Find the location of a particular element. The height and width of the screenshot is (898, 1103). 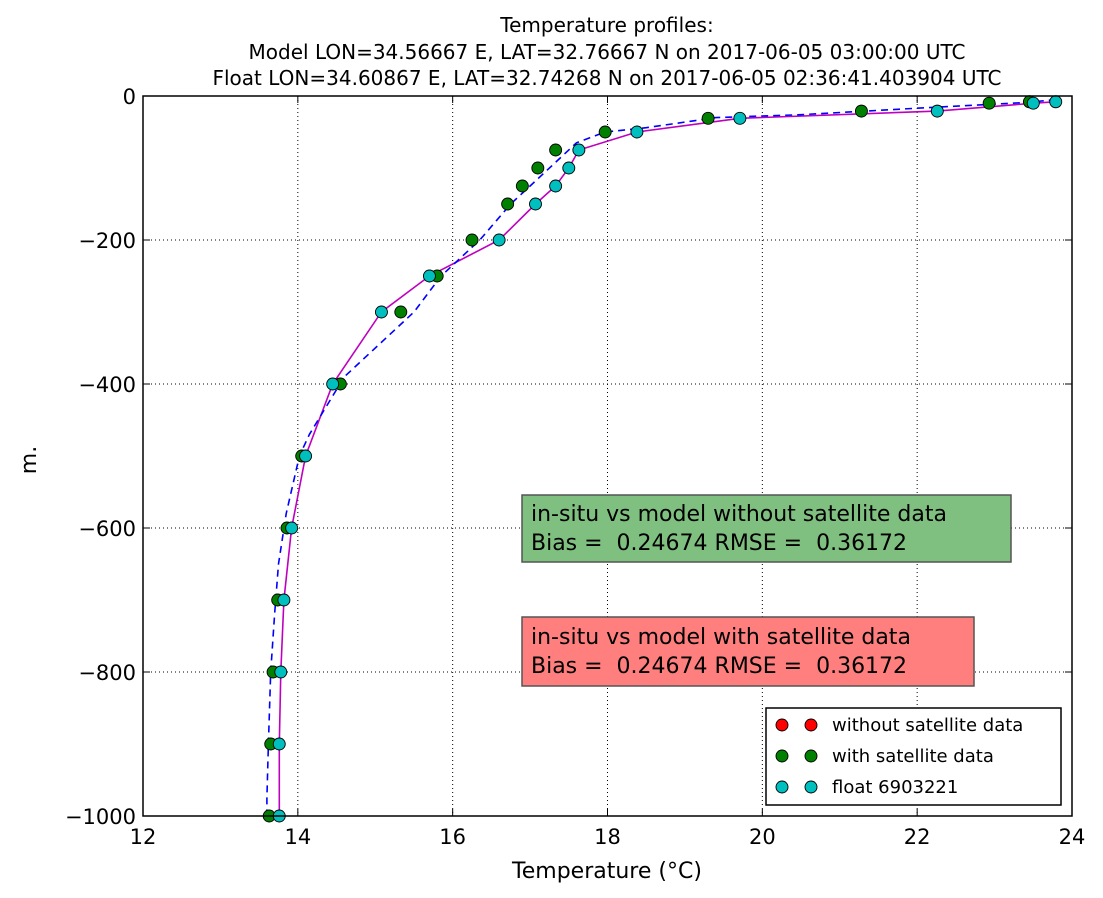

legend-item: float 6903221 is located at coordinates (866, 787).